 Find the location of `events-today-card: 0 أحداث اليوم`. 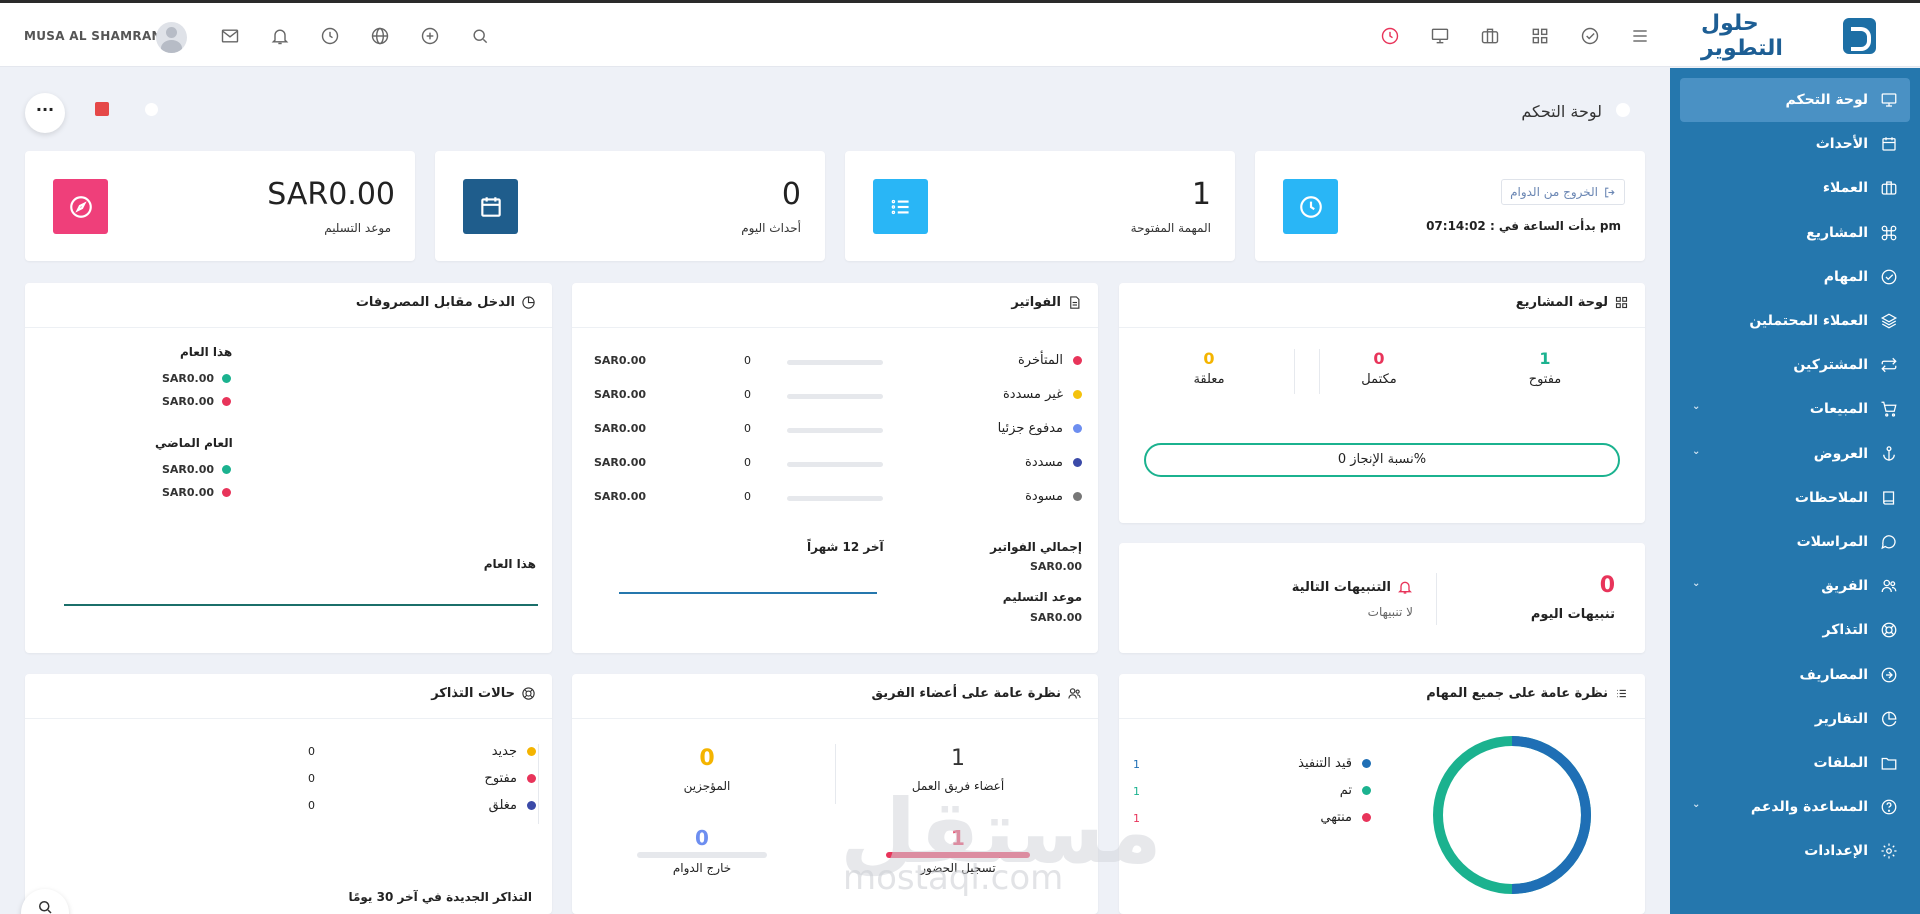

events-today-card: 0 أحداث اليوم is located at coordinates (630, 206).